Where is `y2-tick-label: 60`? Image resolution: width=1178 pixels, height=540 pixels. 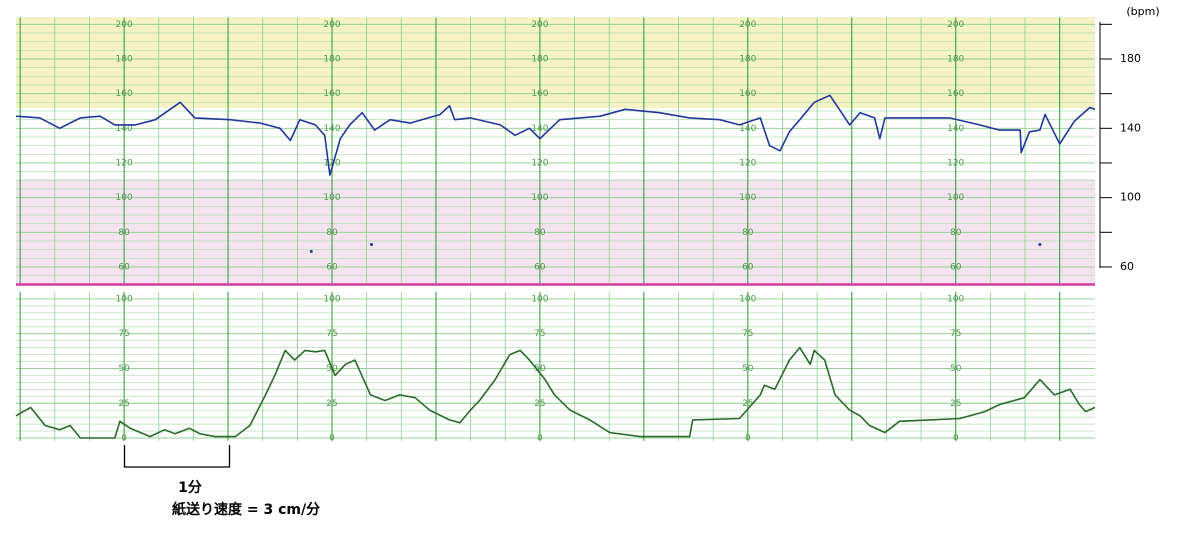
y2-tick-label: 60 is located at coordinates (1127, 266).